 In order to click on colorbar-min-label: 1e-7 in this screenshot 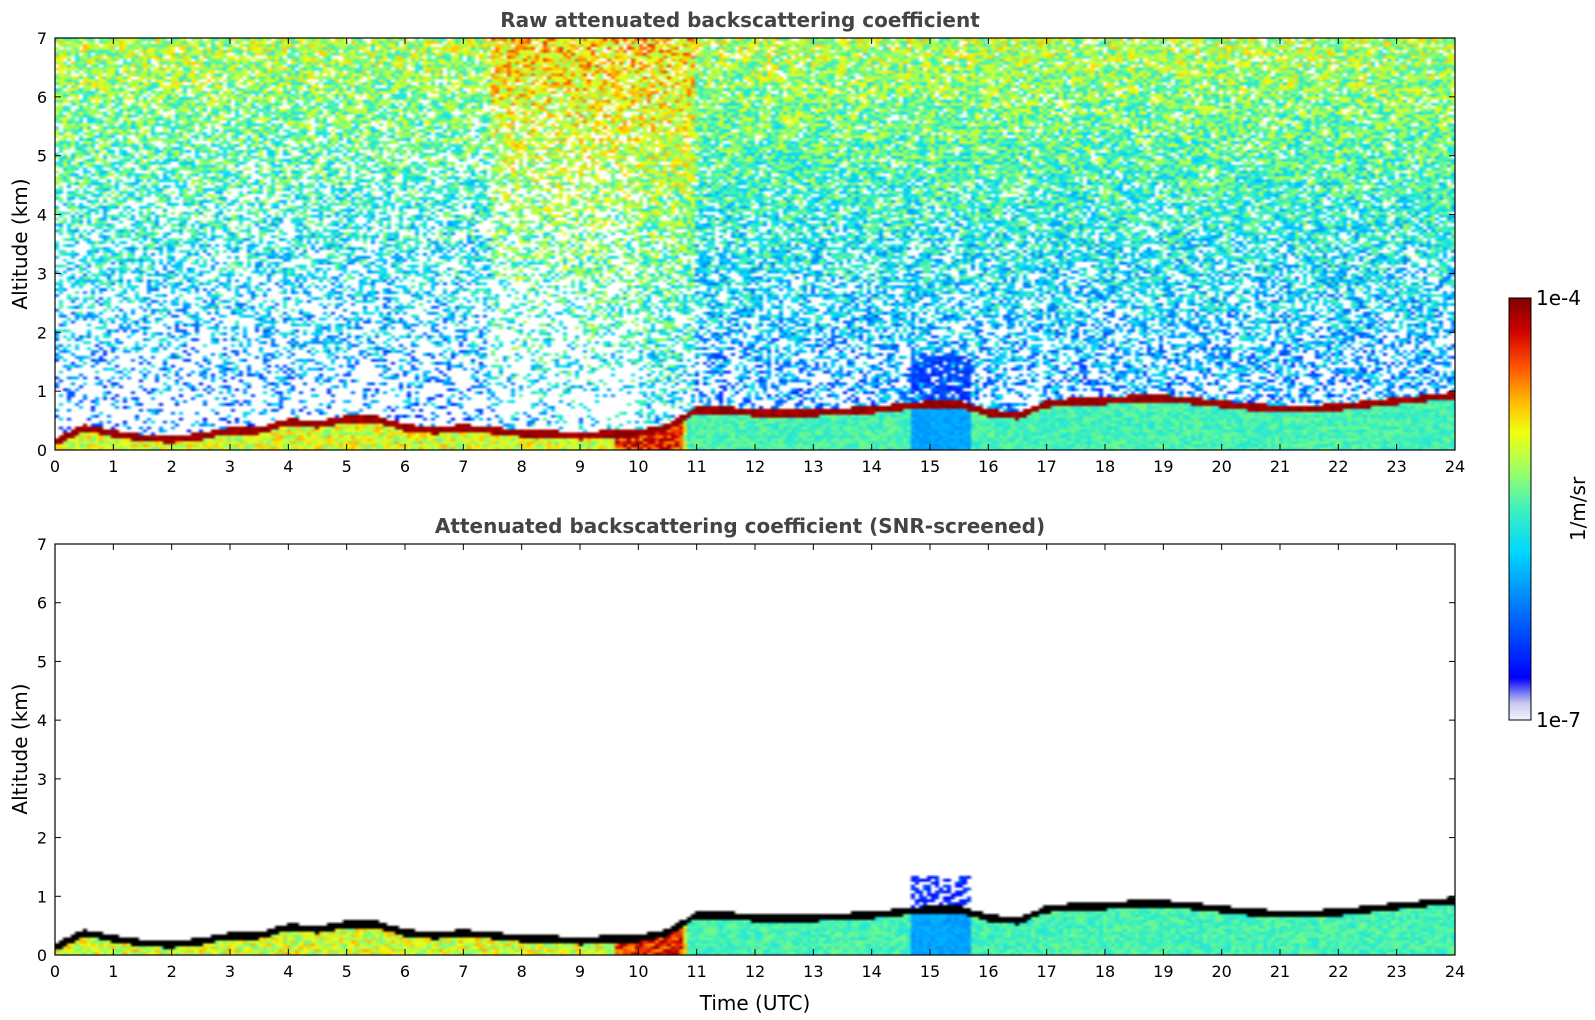, I will do `click(1558, 720)`.